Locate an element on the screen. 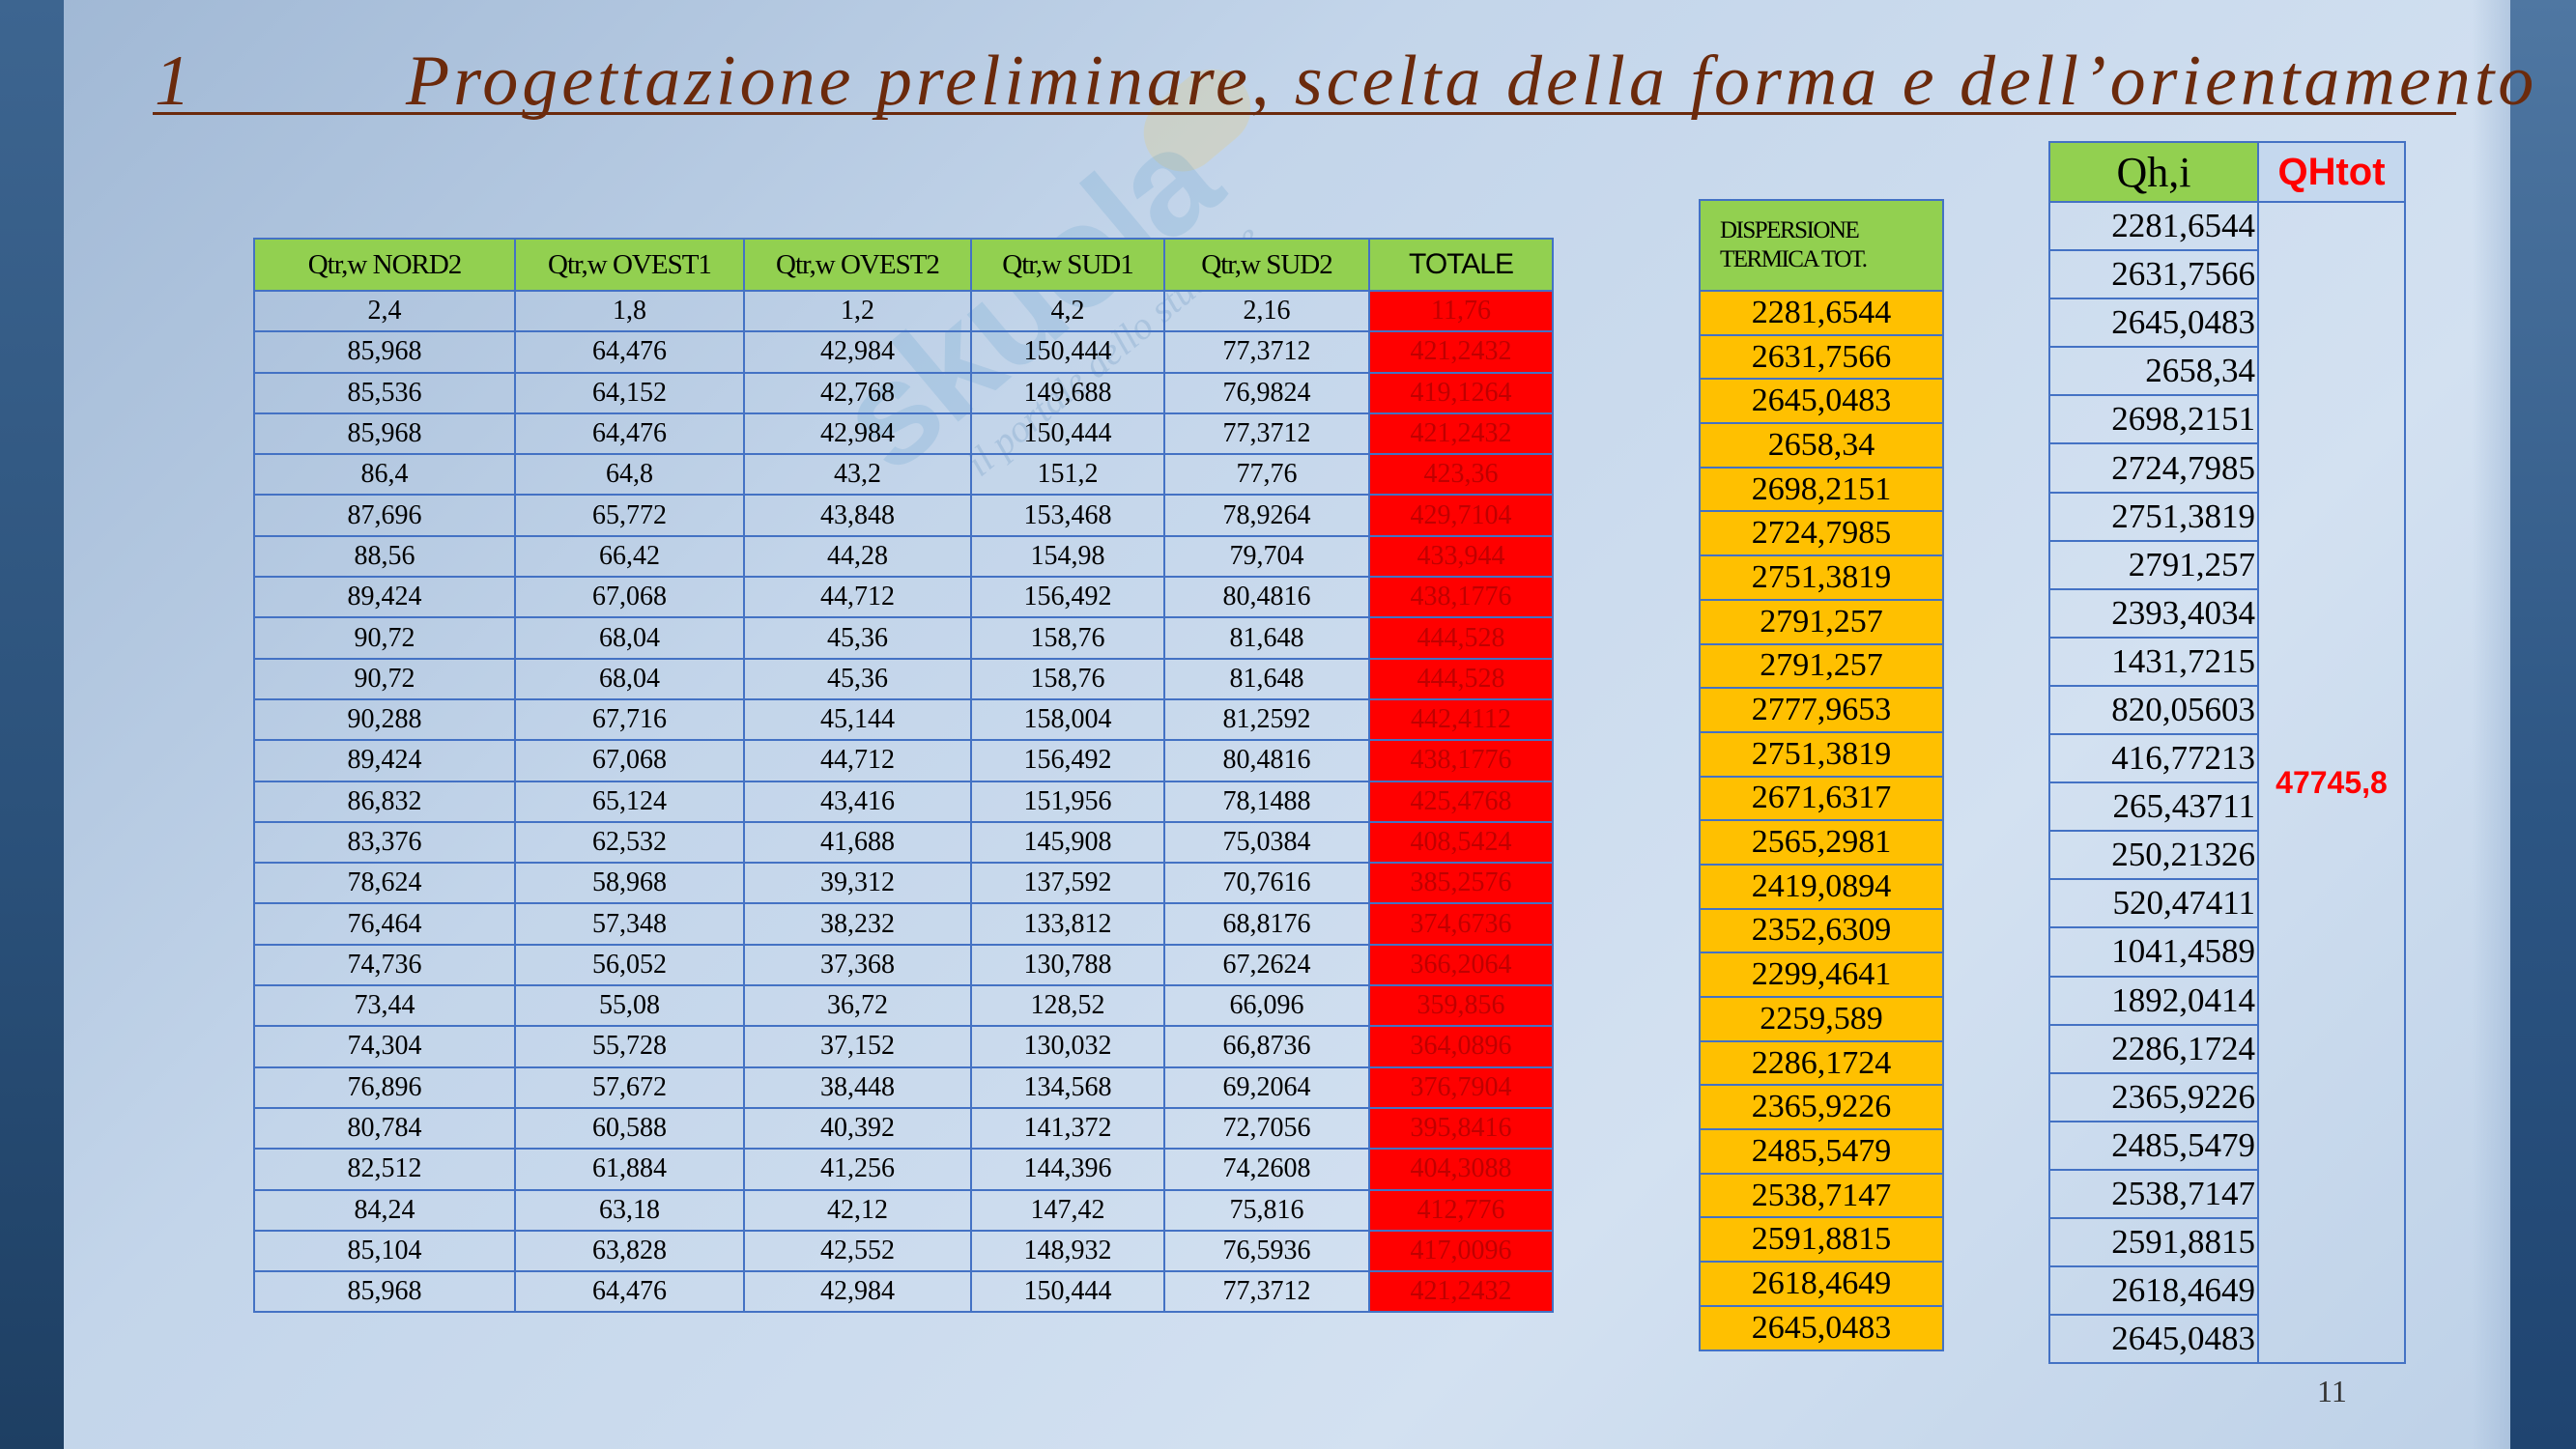 Image resolution: width=2576 pixels, height=1449 pixels. table-row: 73,44 55,08 36,72 128,52 66,096 359,856 is located at coordinates (904, 1006).